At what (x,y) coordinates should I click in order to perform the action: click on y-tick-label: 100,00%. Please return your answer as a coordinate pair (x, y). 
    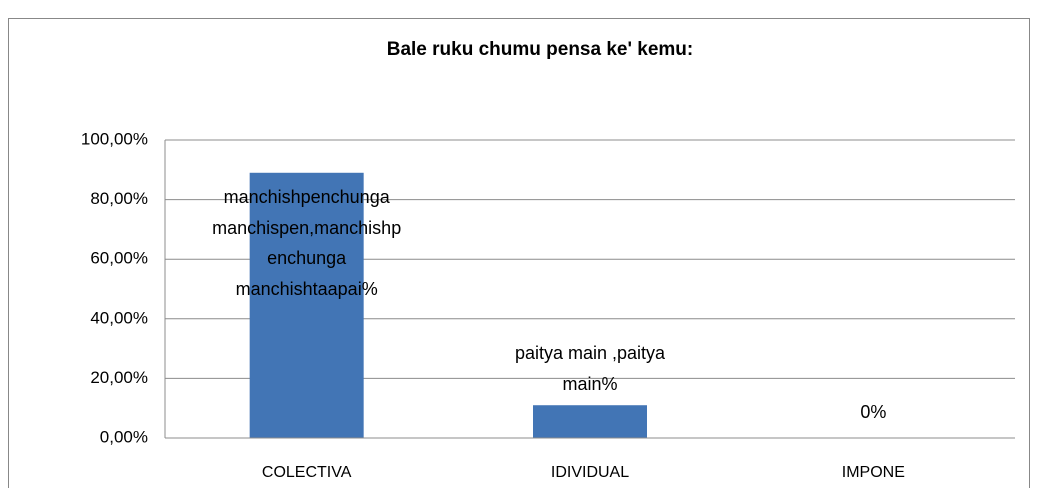
    Looking at the image, I should click on (114, 138).